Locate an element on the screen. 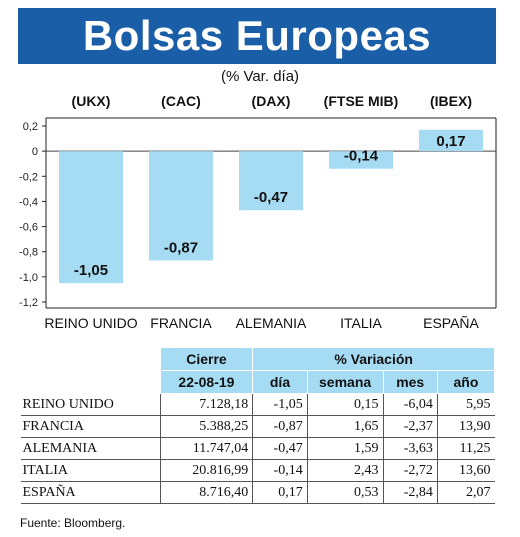  y-tick-label: 0,2 is located at coordinates (30, 127).